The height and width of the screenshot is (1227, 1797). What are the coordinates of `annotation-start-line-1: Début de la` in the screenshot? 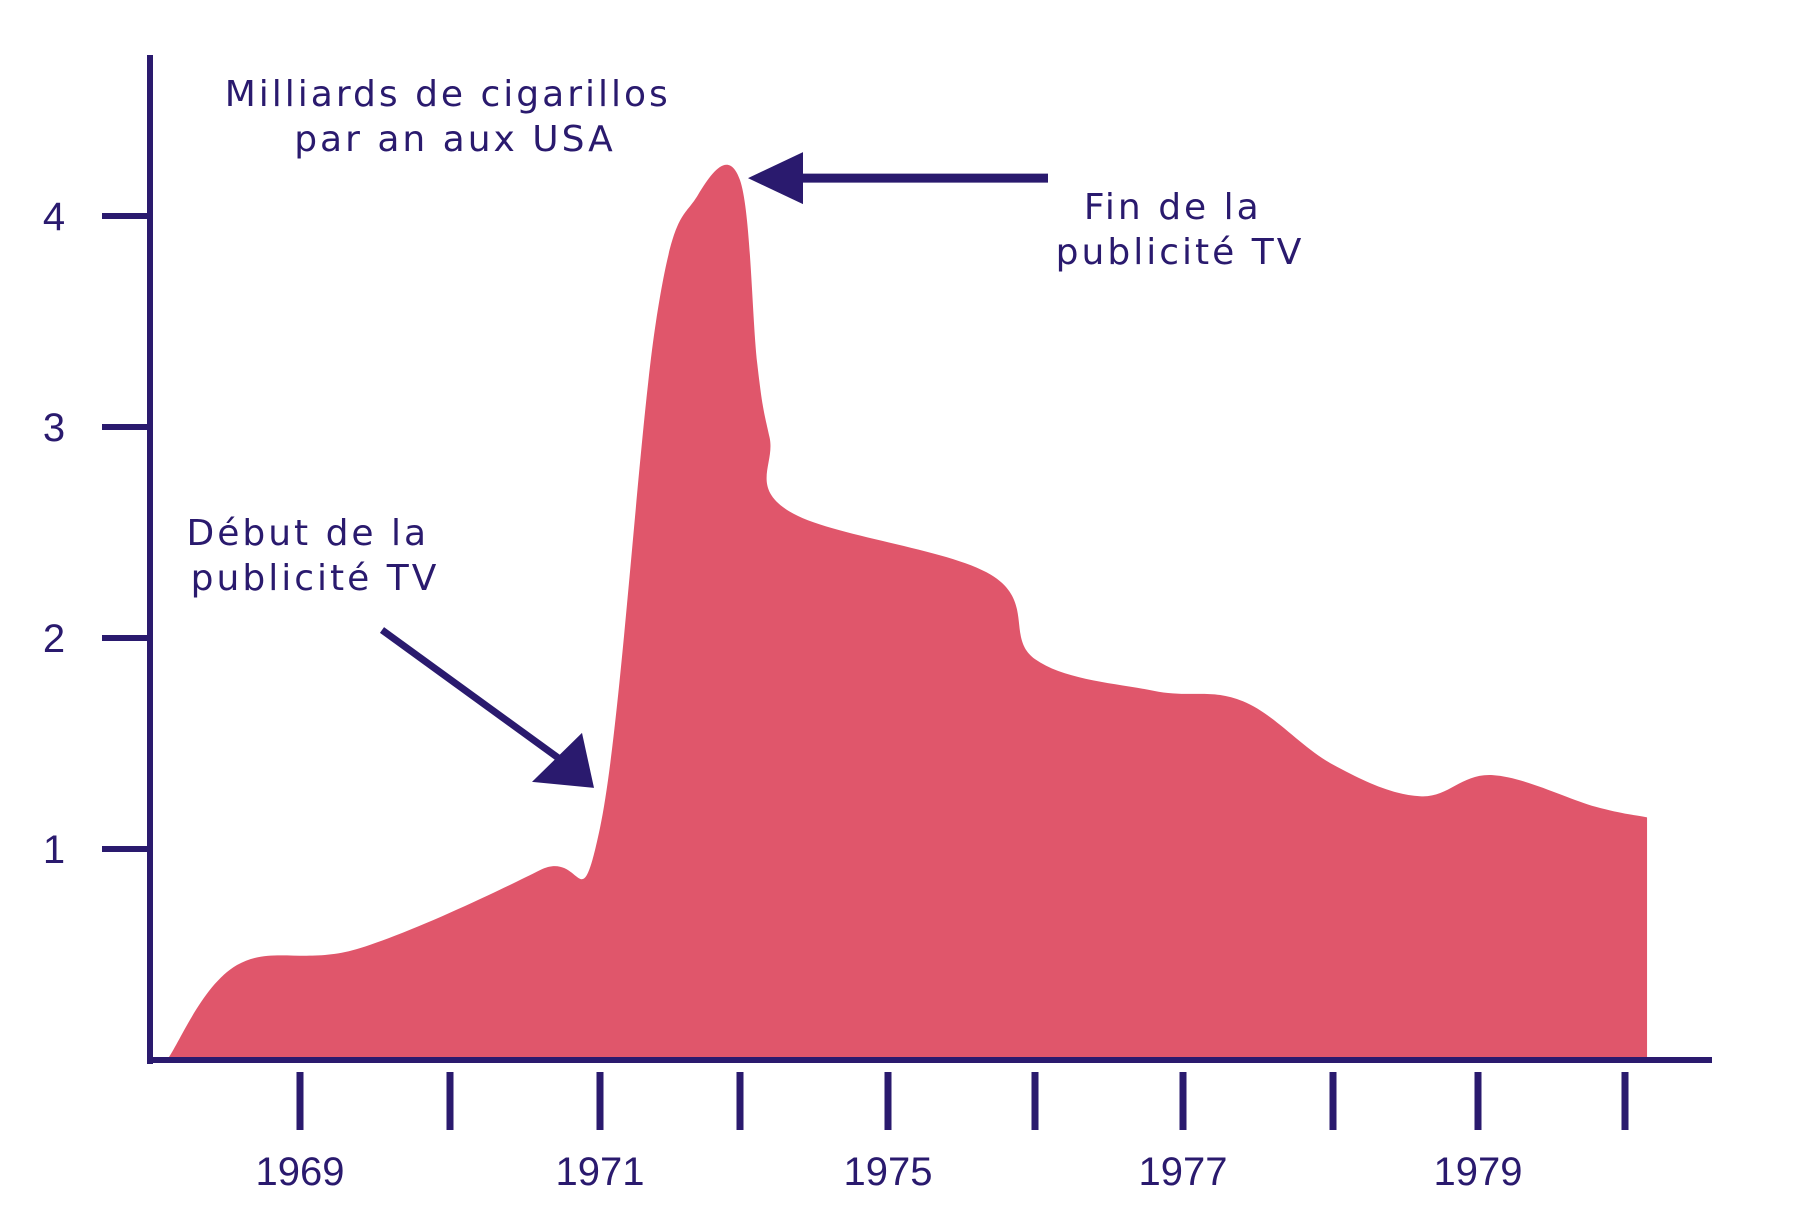 It's located at (307, 533).